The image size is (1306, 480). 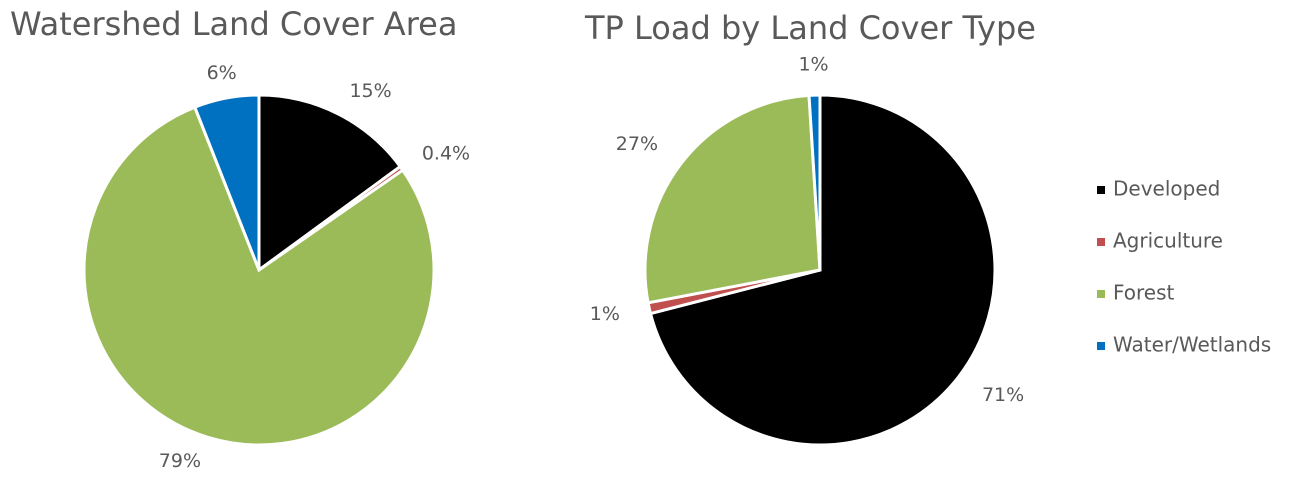 What do you see at coordinates (810, 28) in the screenshot?
I see `chart-title: TP Load by Land Cover Type` at bounding box center [810, 28].